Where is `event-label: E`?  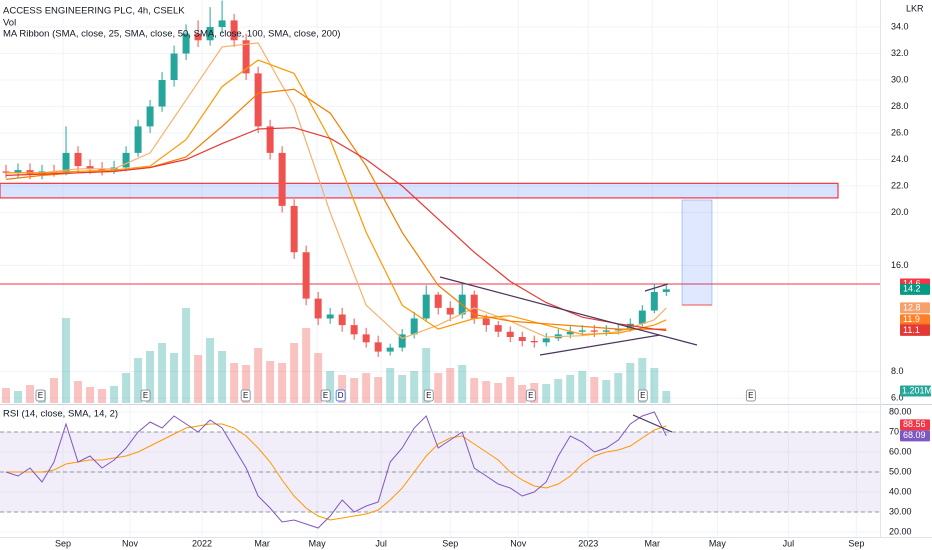
event-label: E is located at coordinates (750, 395).